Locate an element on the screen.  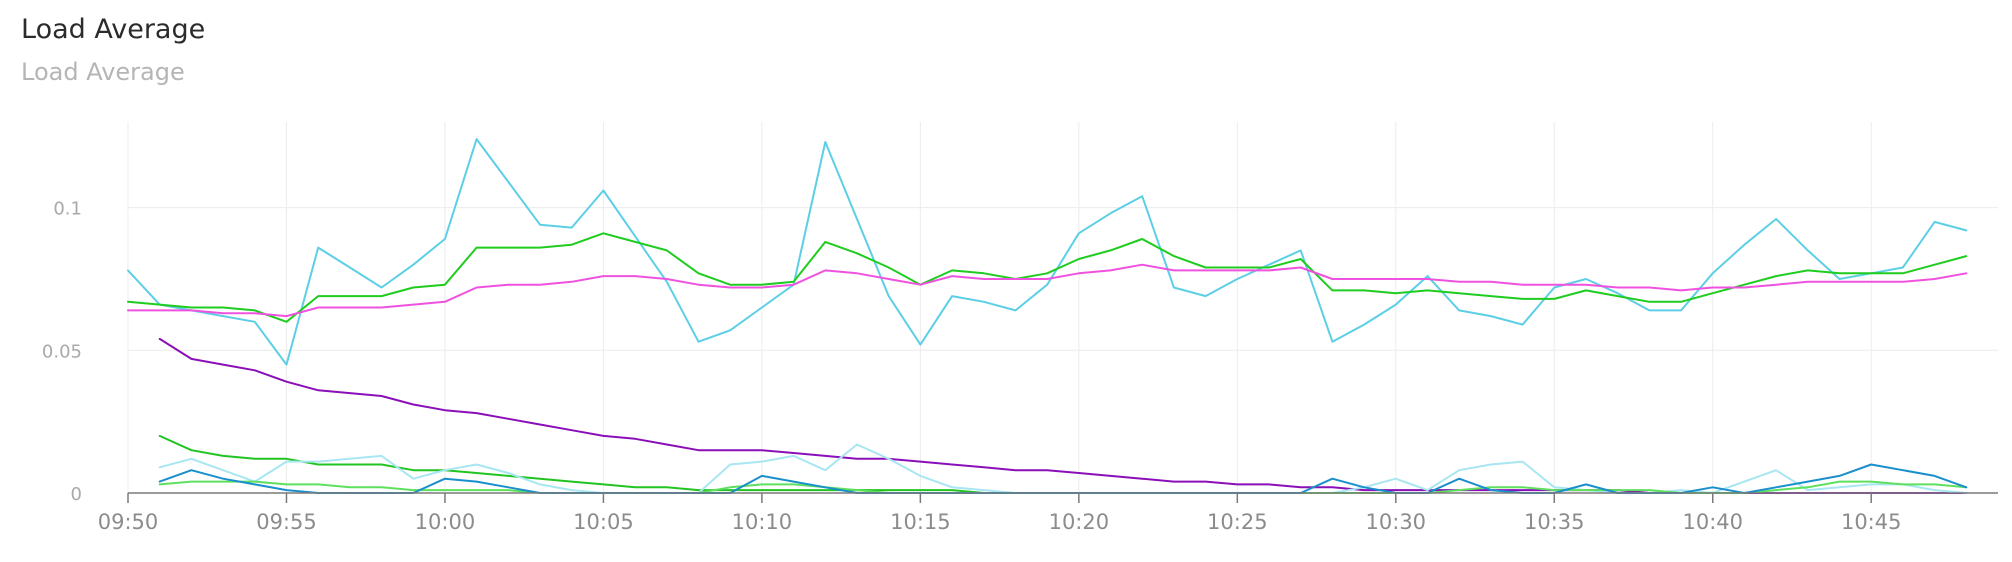
x-tick-label: 10:00 is located at coordinates (445, 522).